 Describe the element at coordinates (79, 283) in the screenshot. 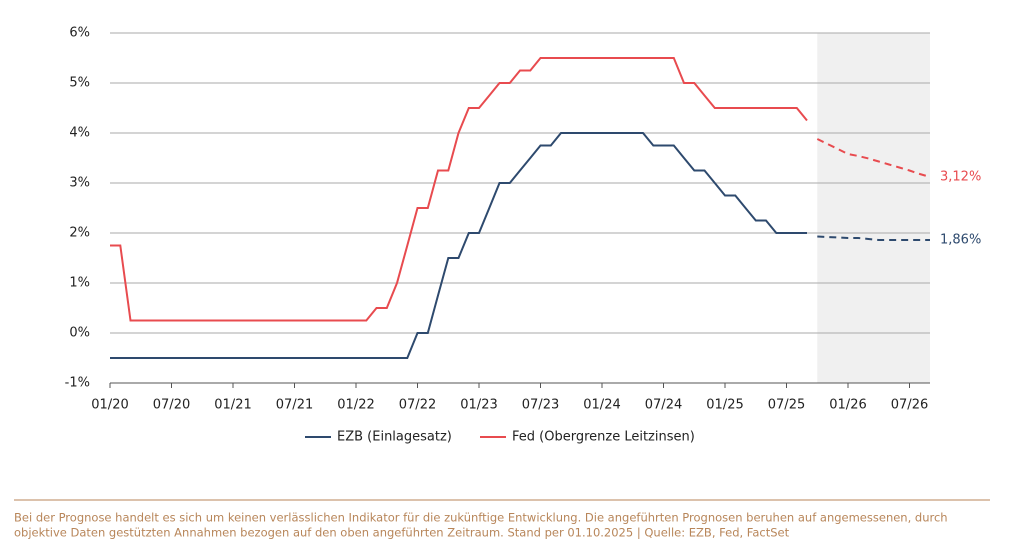

I see `y-tick-label: 1%` at that location.